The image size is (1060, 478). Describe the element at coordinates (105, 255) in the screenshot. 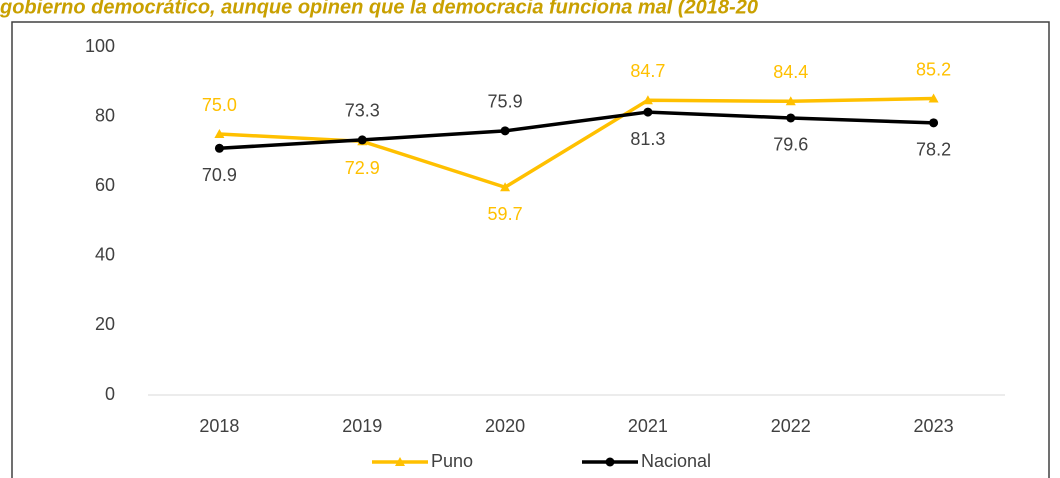

I see `y-tick-label: 40` at that location.